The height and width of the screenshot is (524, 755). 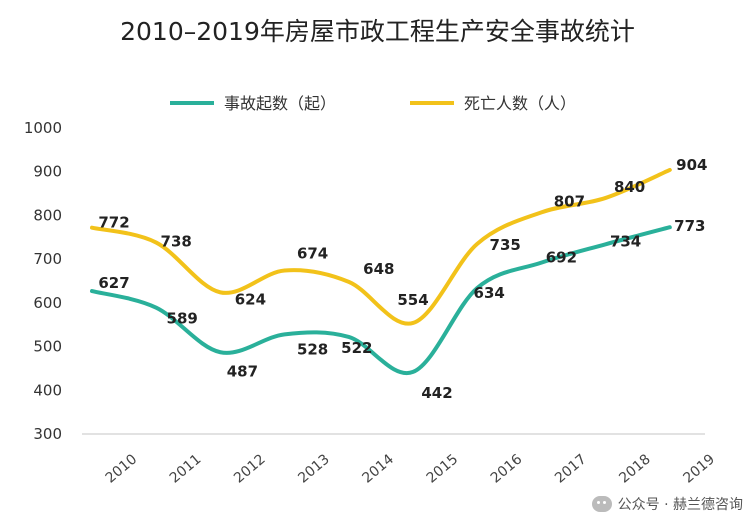 What do you see at coordinates (47, 172) in the screenshot?
I see `y-tick-label: 900` at bounding box center [47, 172].